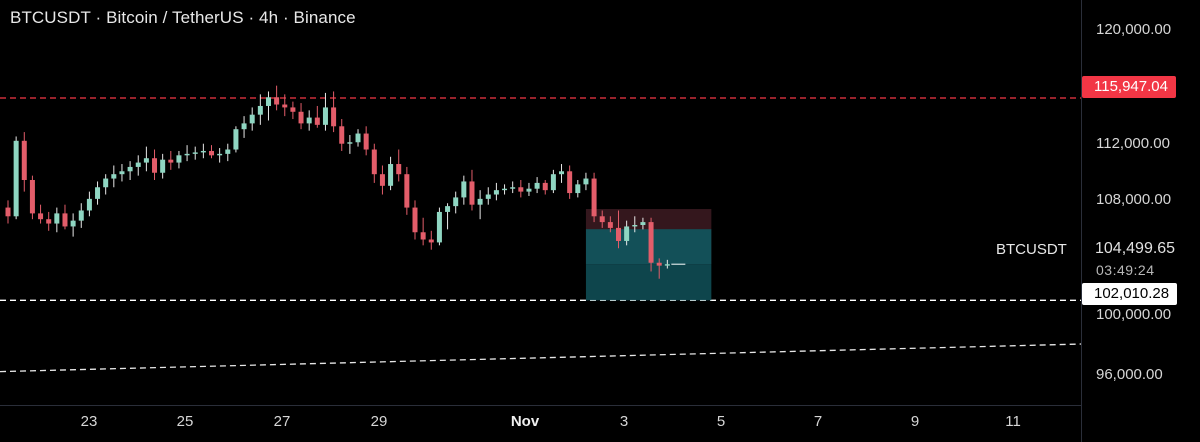 The image size is (1200, 442). Describe the element at coordinates (1134, 199) in the screenshot. I see `price-axis-label: 108,000.00` at that location.